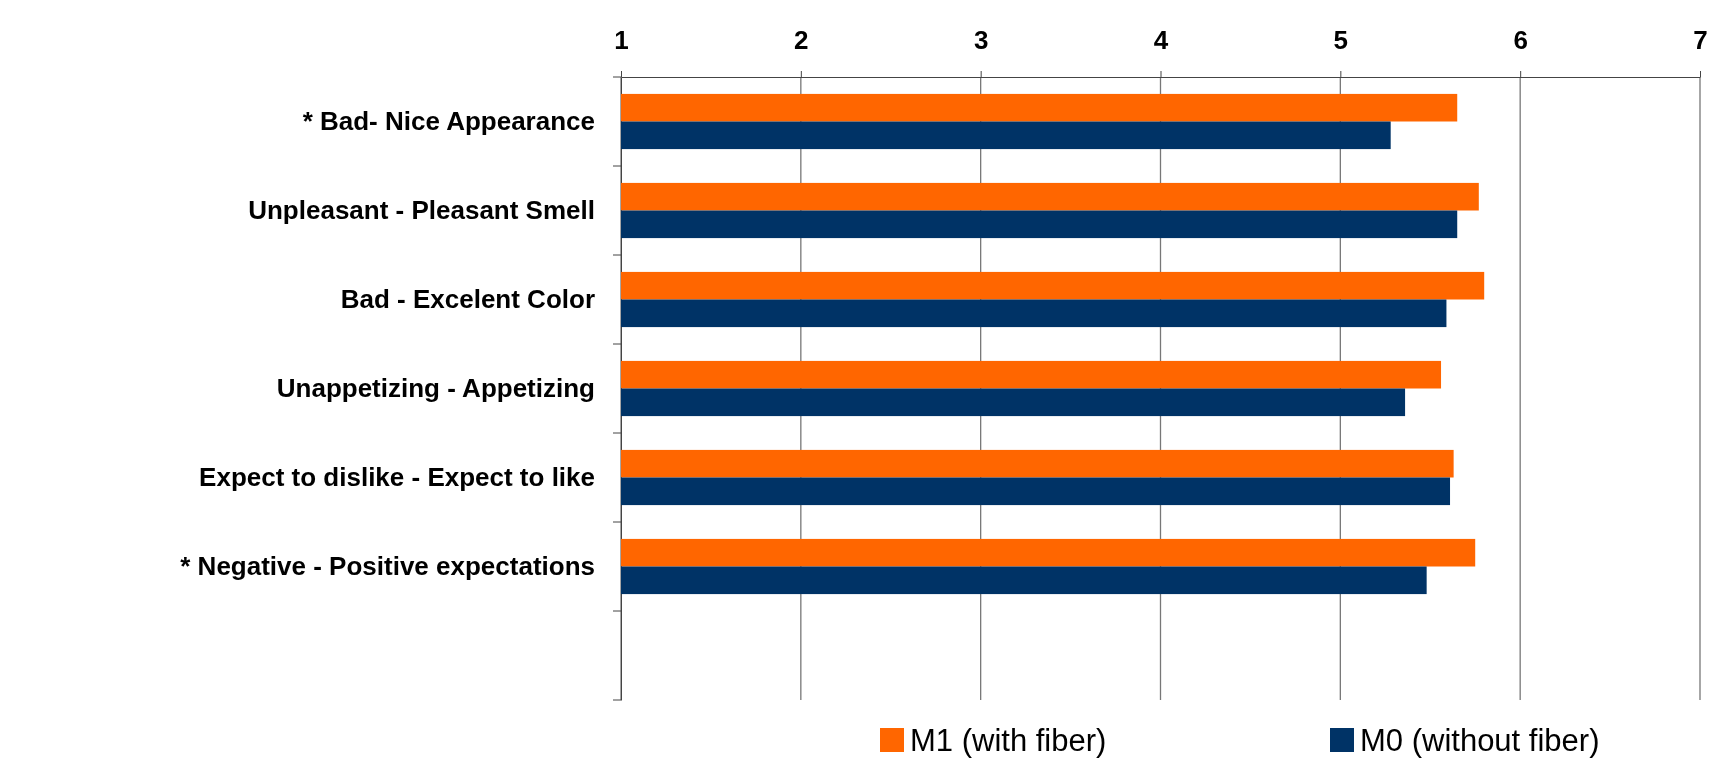 Image resolution: width=1724 pixels, height=767 pixels. I want to click on x-tick-label: 5, so click(1341, 40).